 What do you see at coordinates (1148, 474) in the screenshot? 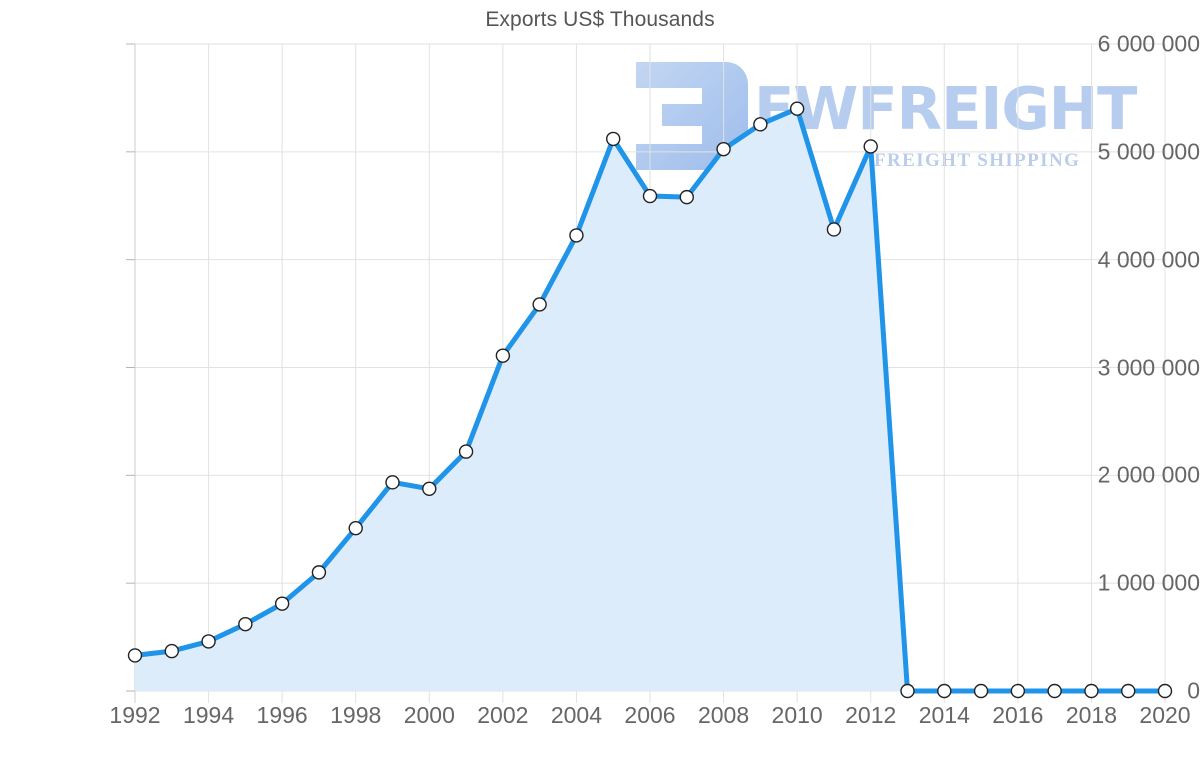
I see `y-tick-label: 2 000 000` at bounding box center [1148, 474].